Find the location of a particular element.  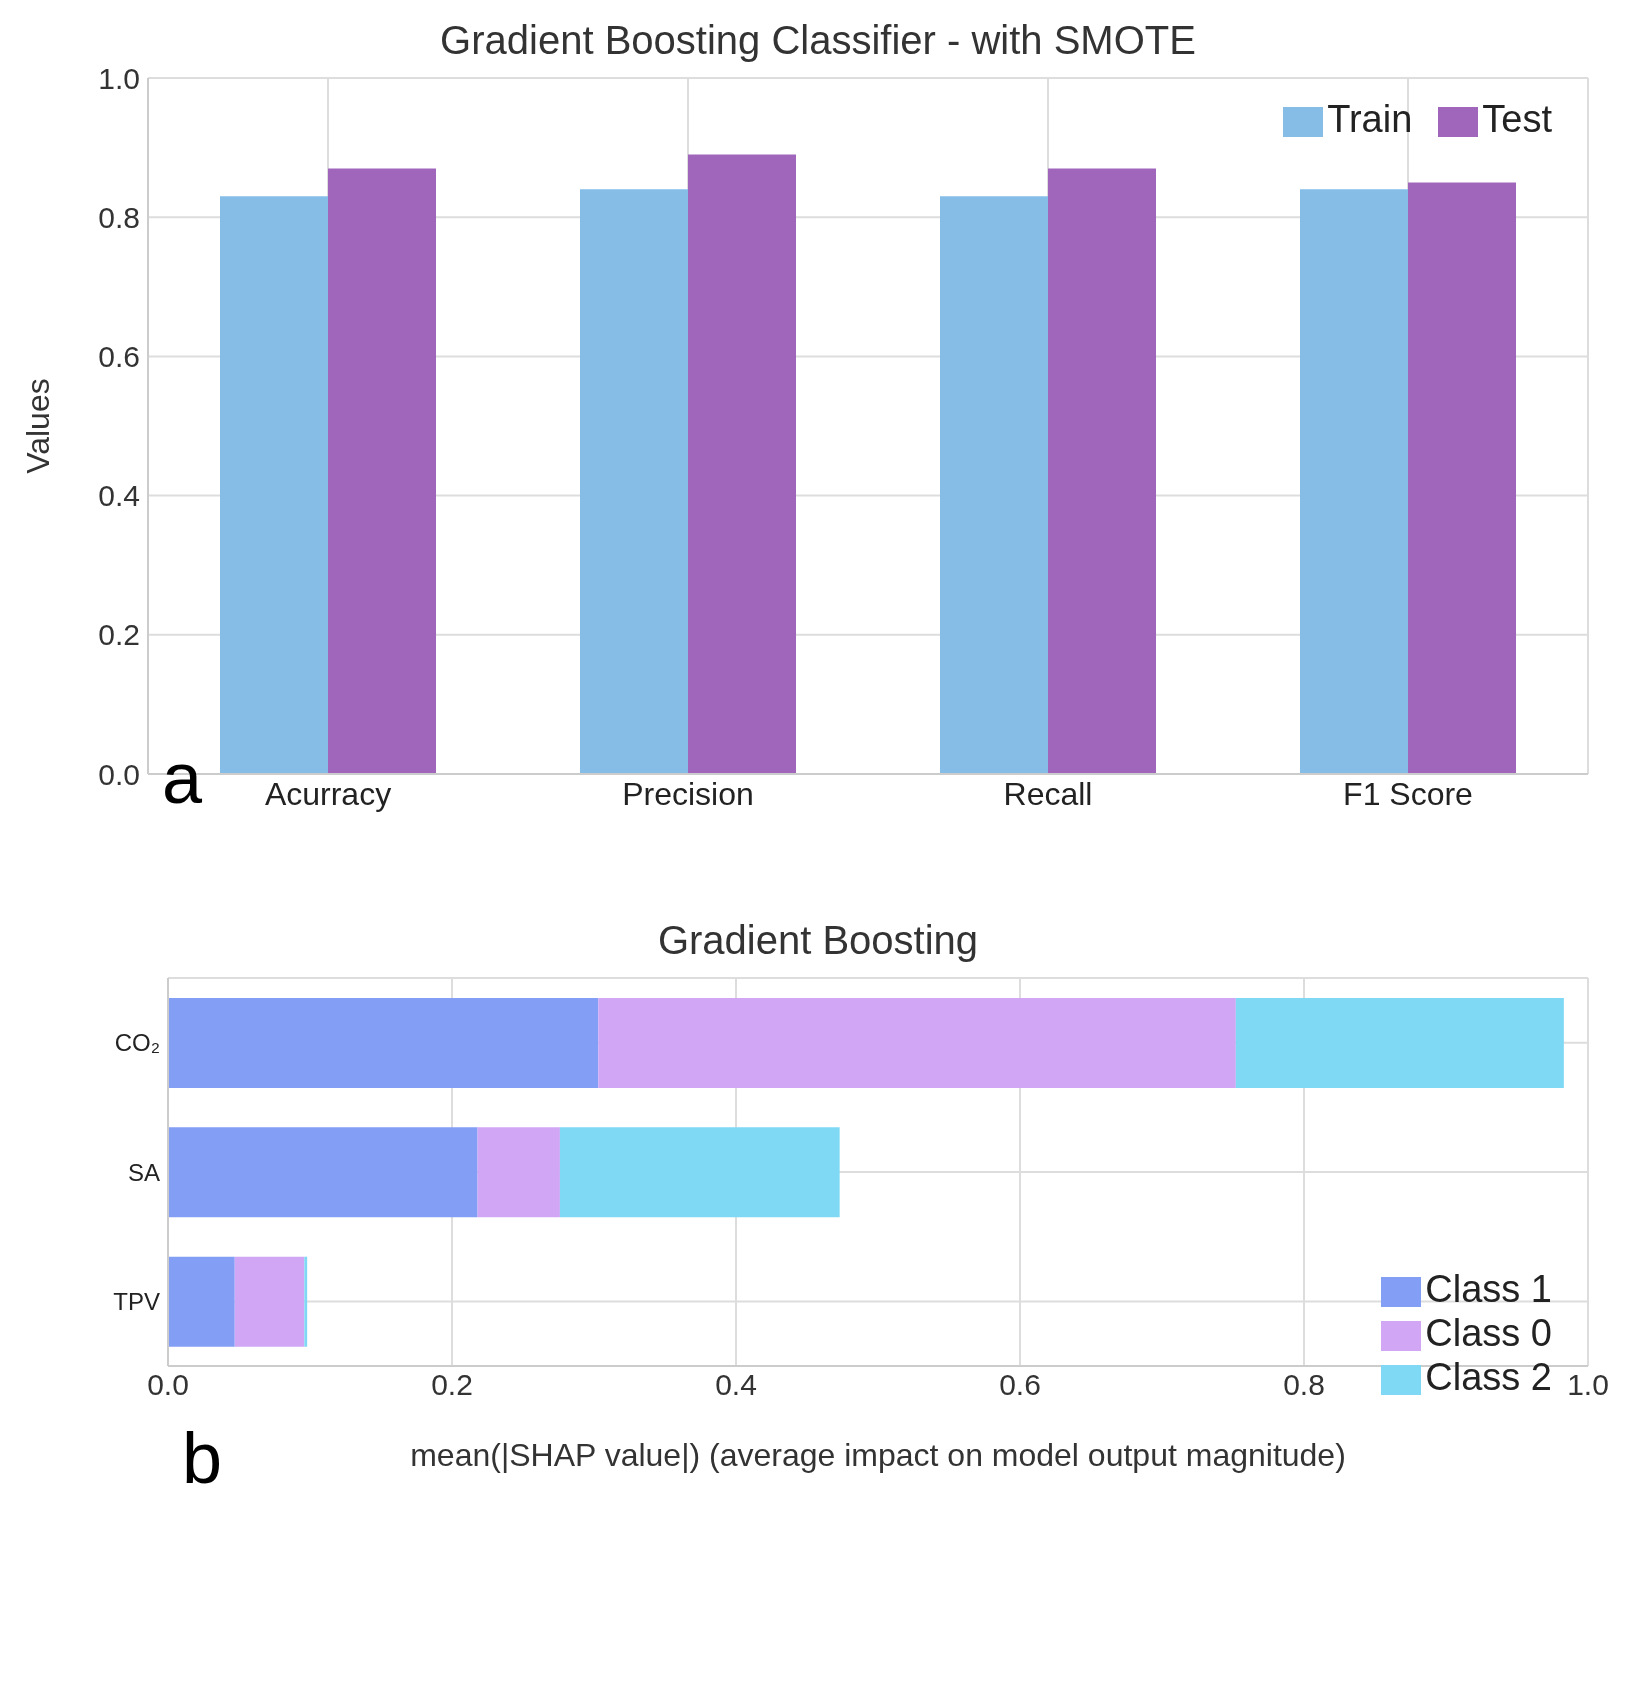

y-tick-label: 0.6 is located at coordinates (119, 357).